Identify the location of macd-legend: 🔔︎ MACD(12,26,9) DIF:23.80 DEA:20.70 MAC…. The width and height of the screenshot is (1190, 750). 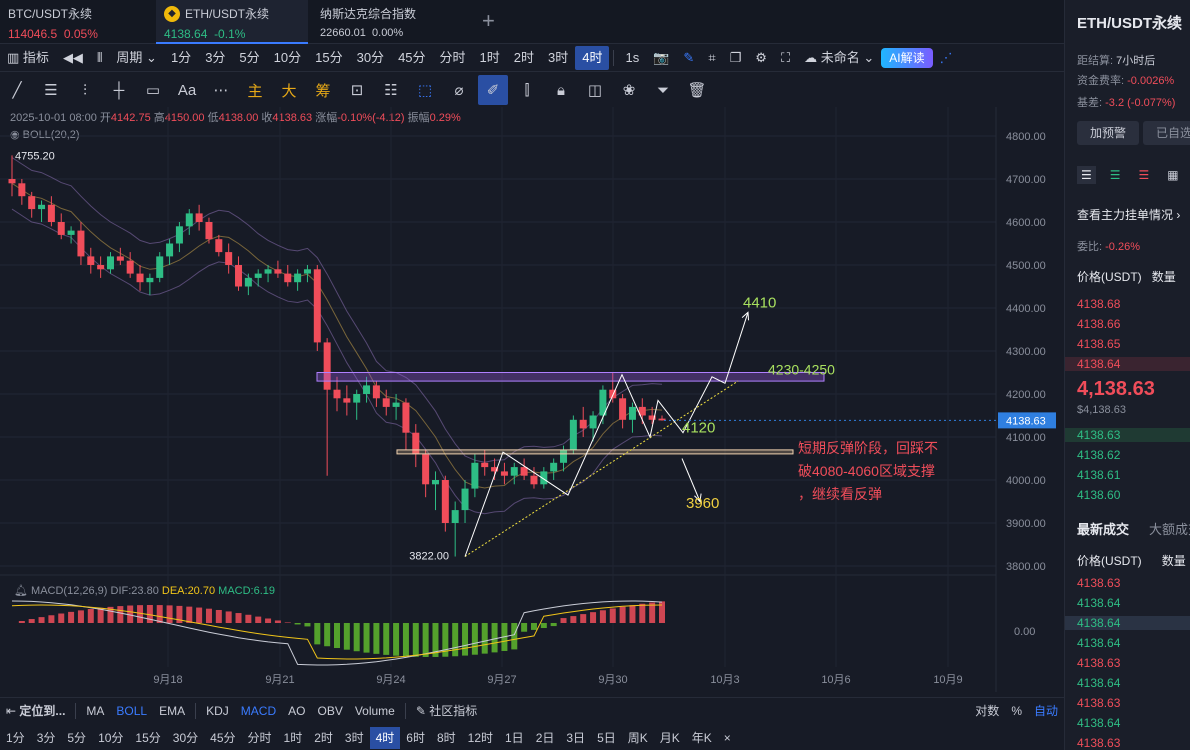
(144, 590).